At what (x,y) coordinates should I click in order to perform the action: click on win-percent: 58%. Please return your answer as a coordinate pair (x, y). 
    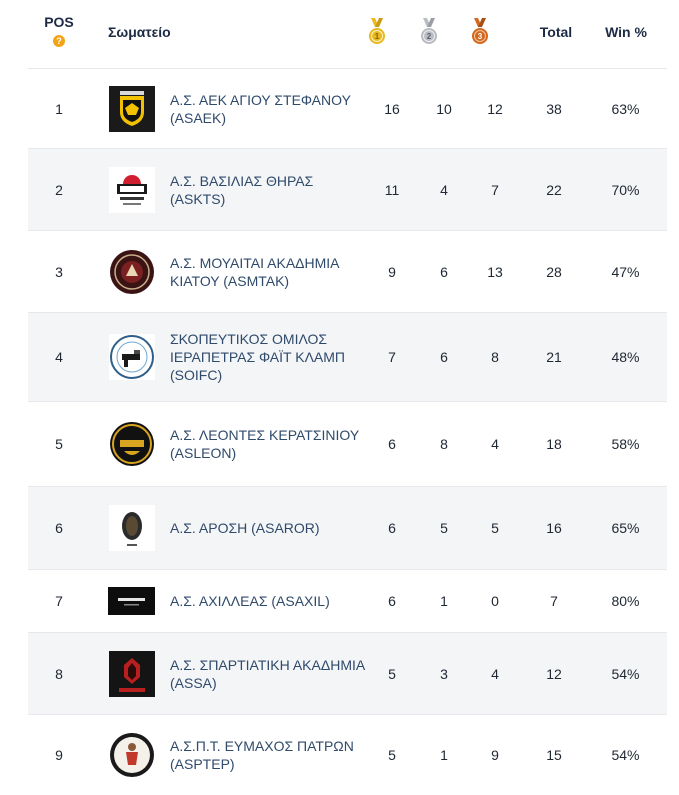
    Looking at the image, I should click on (625, 444).